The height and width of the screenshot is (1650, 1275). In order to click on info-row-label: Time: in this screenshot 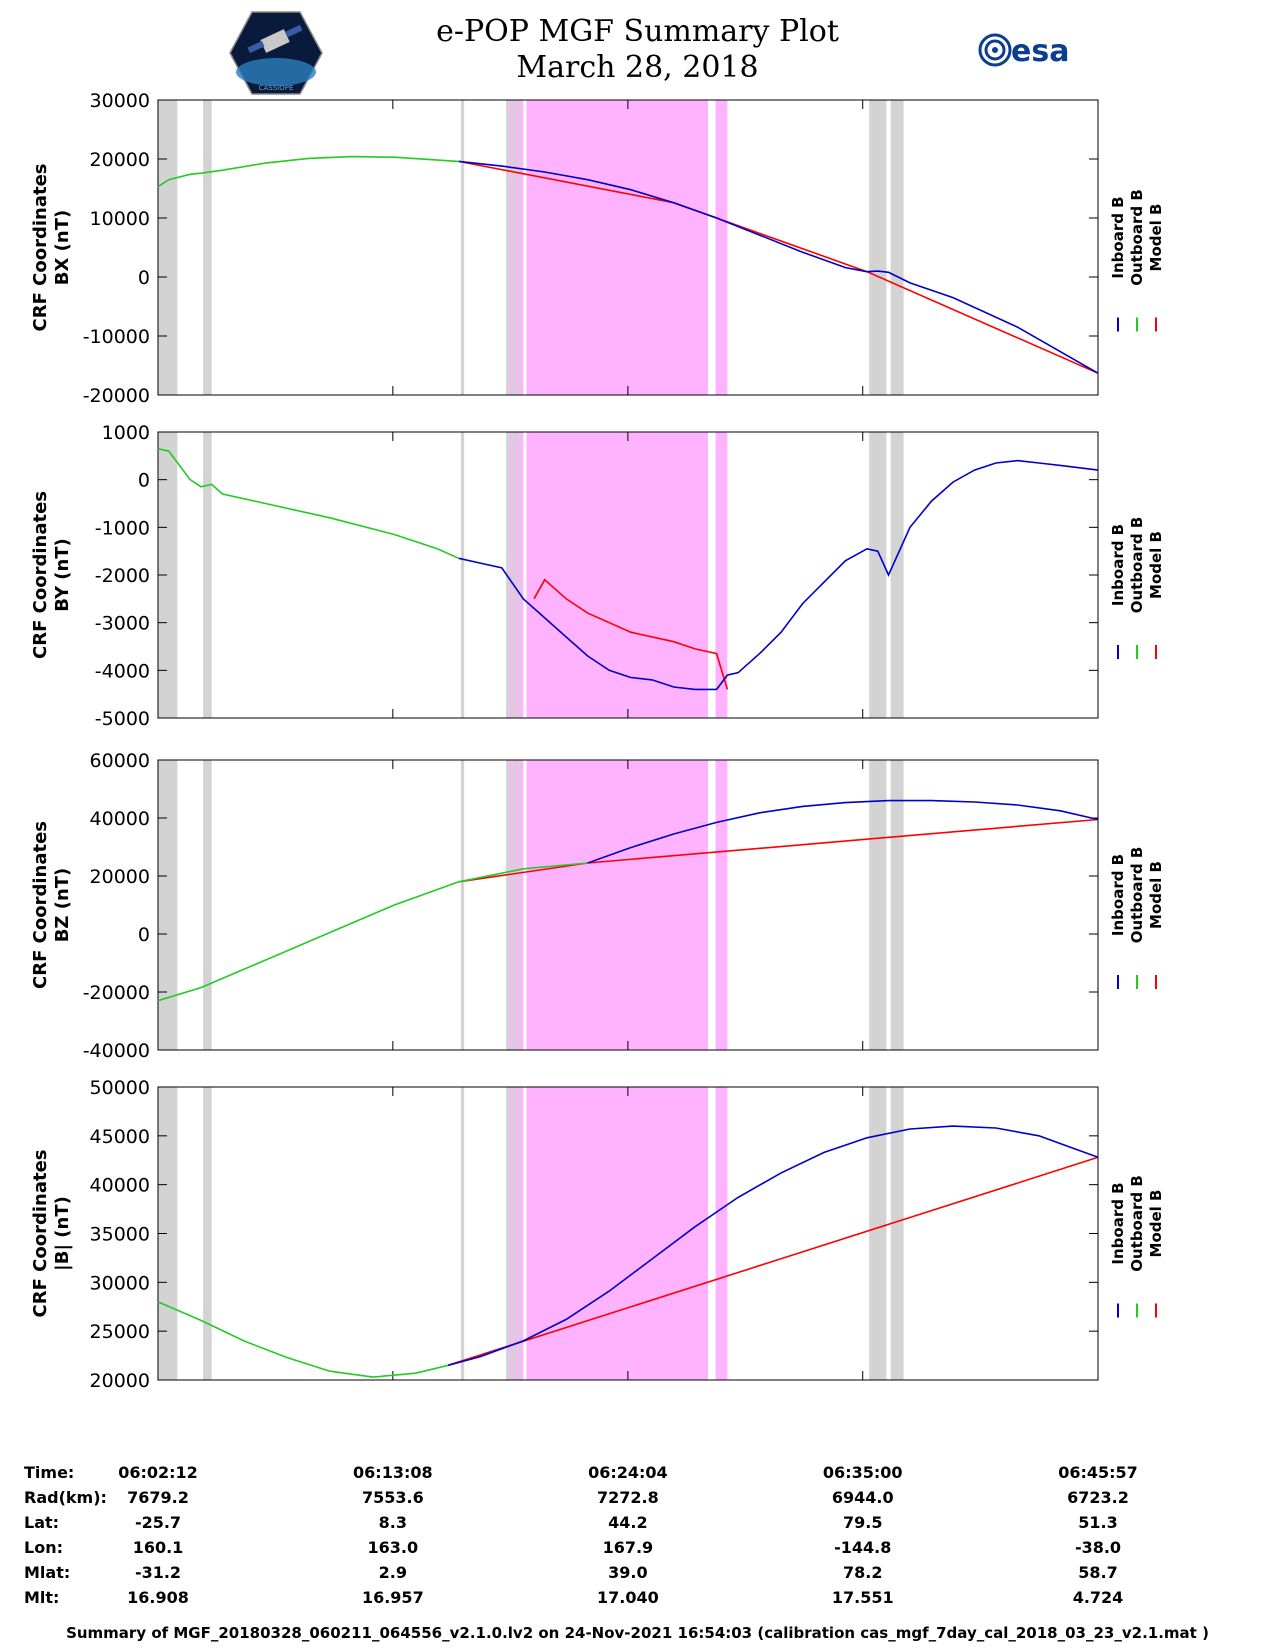, I will do `click(49, 1472)`.